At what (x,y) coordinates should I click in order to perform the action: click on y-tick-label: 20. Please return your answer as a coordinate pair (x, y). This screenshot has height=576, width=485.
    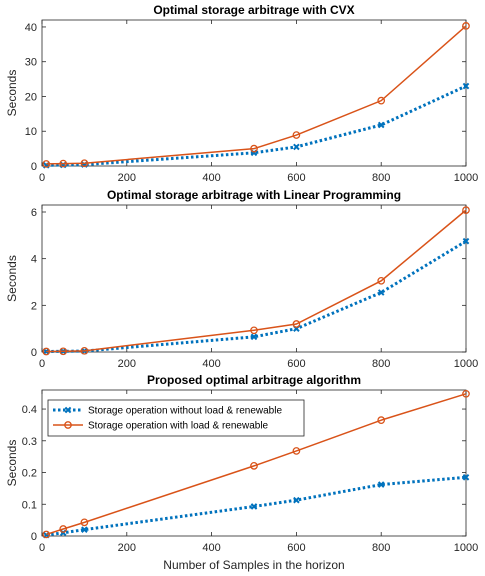
    Looking at the image, I should click on (31, 97).